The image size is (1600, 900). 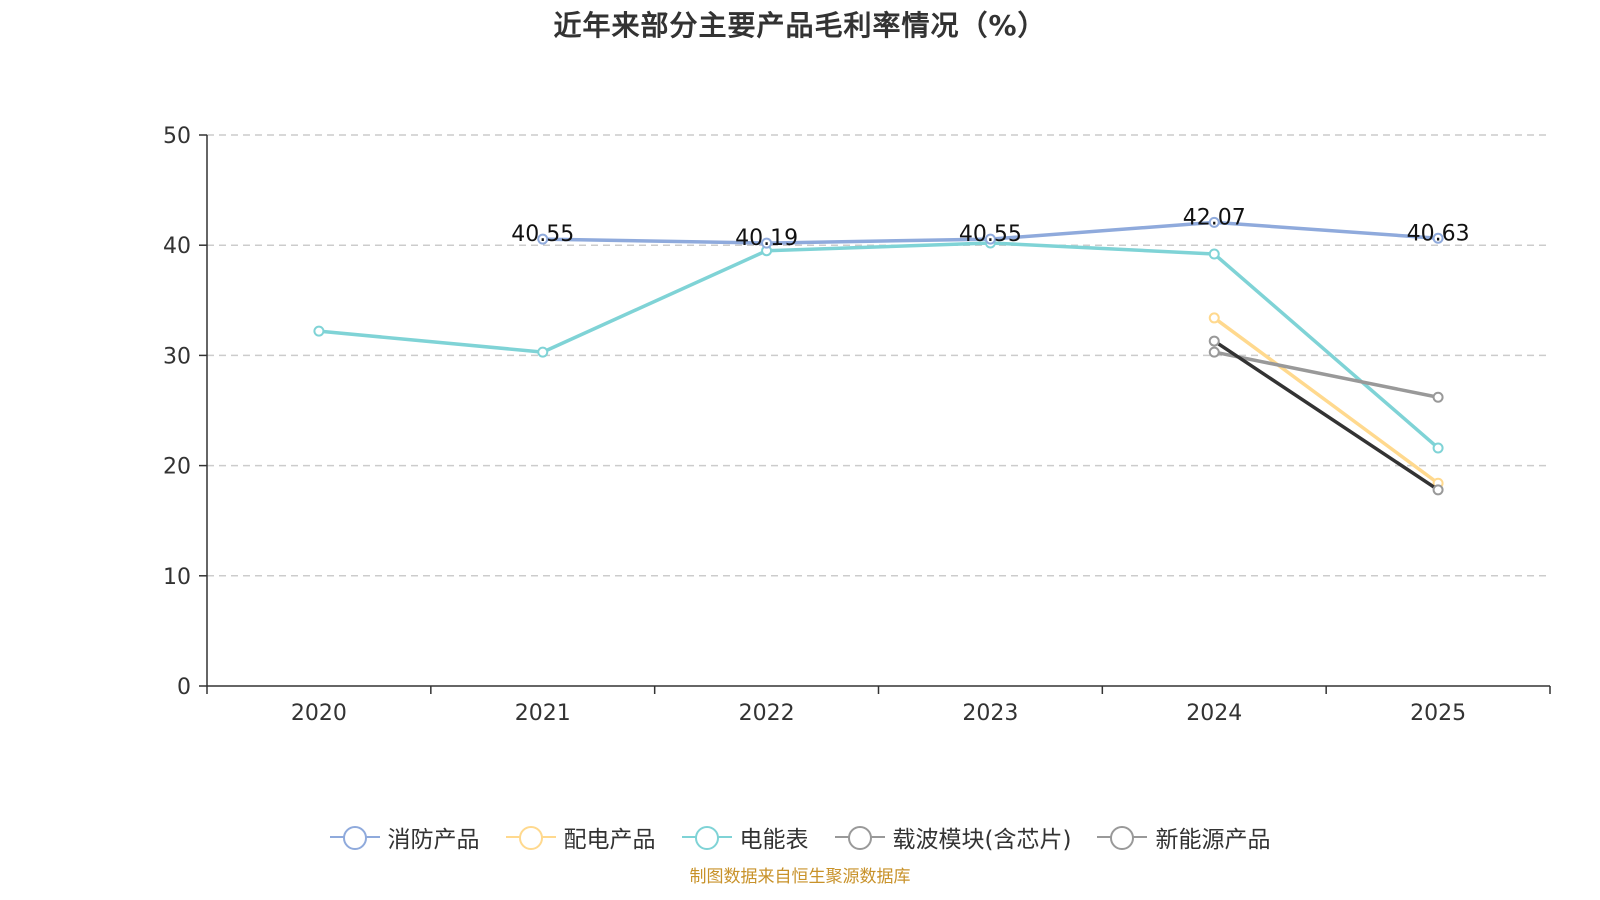 What do you see at coordinates (990, 713) in the screenshot?
I see `x-tick-label: 2023` at bounding box center [990, 713].